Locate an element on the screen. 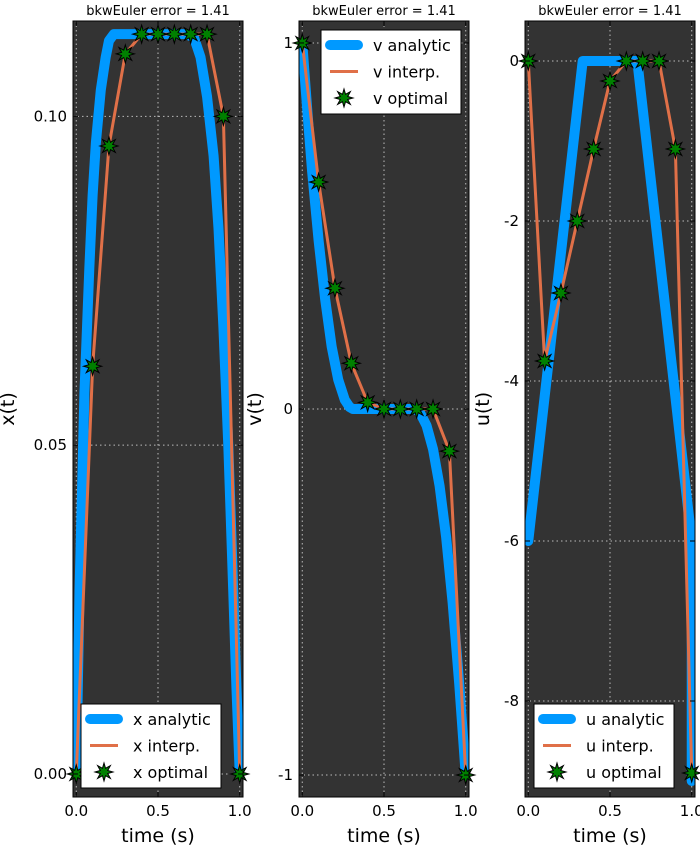  y-tick-label: -6 is located at coordinates (511, 541).